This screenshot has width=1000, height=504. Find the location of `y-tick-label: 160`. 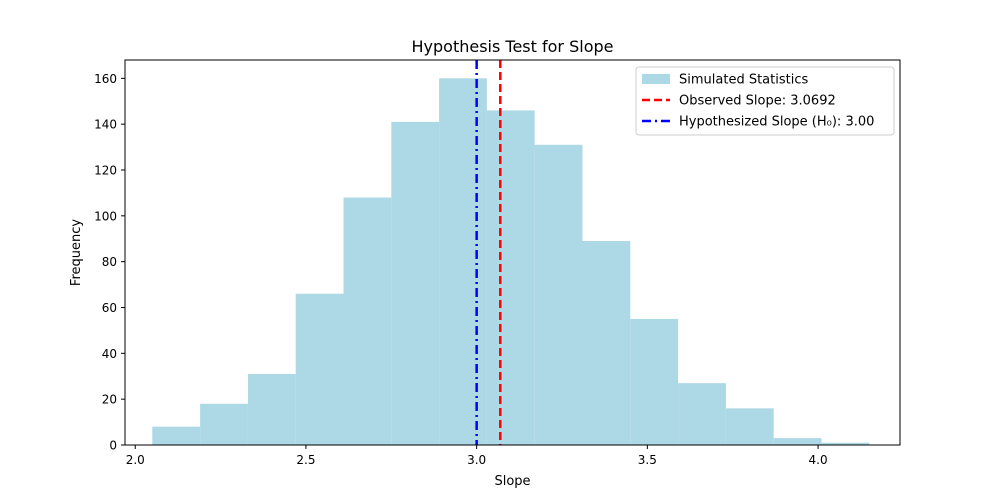

y-tick-label: 160 is located at coordinates (105, 79).